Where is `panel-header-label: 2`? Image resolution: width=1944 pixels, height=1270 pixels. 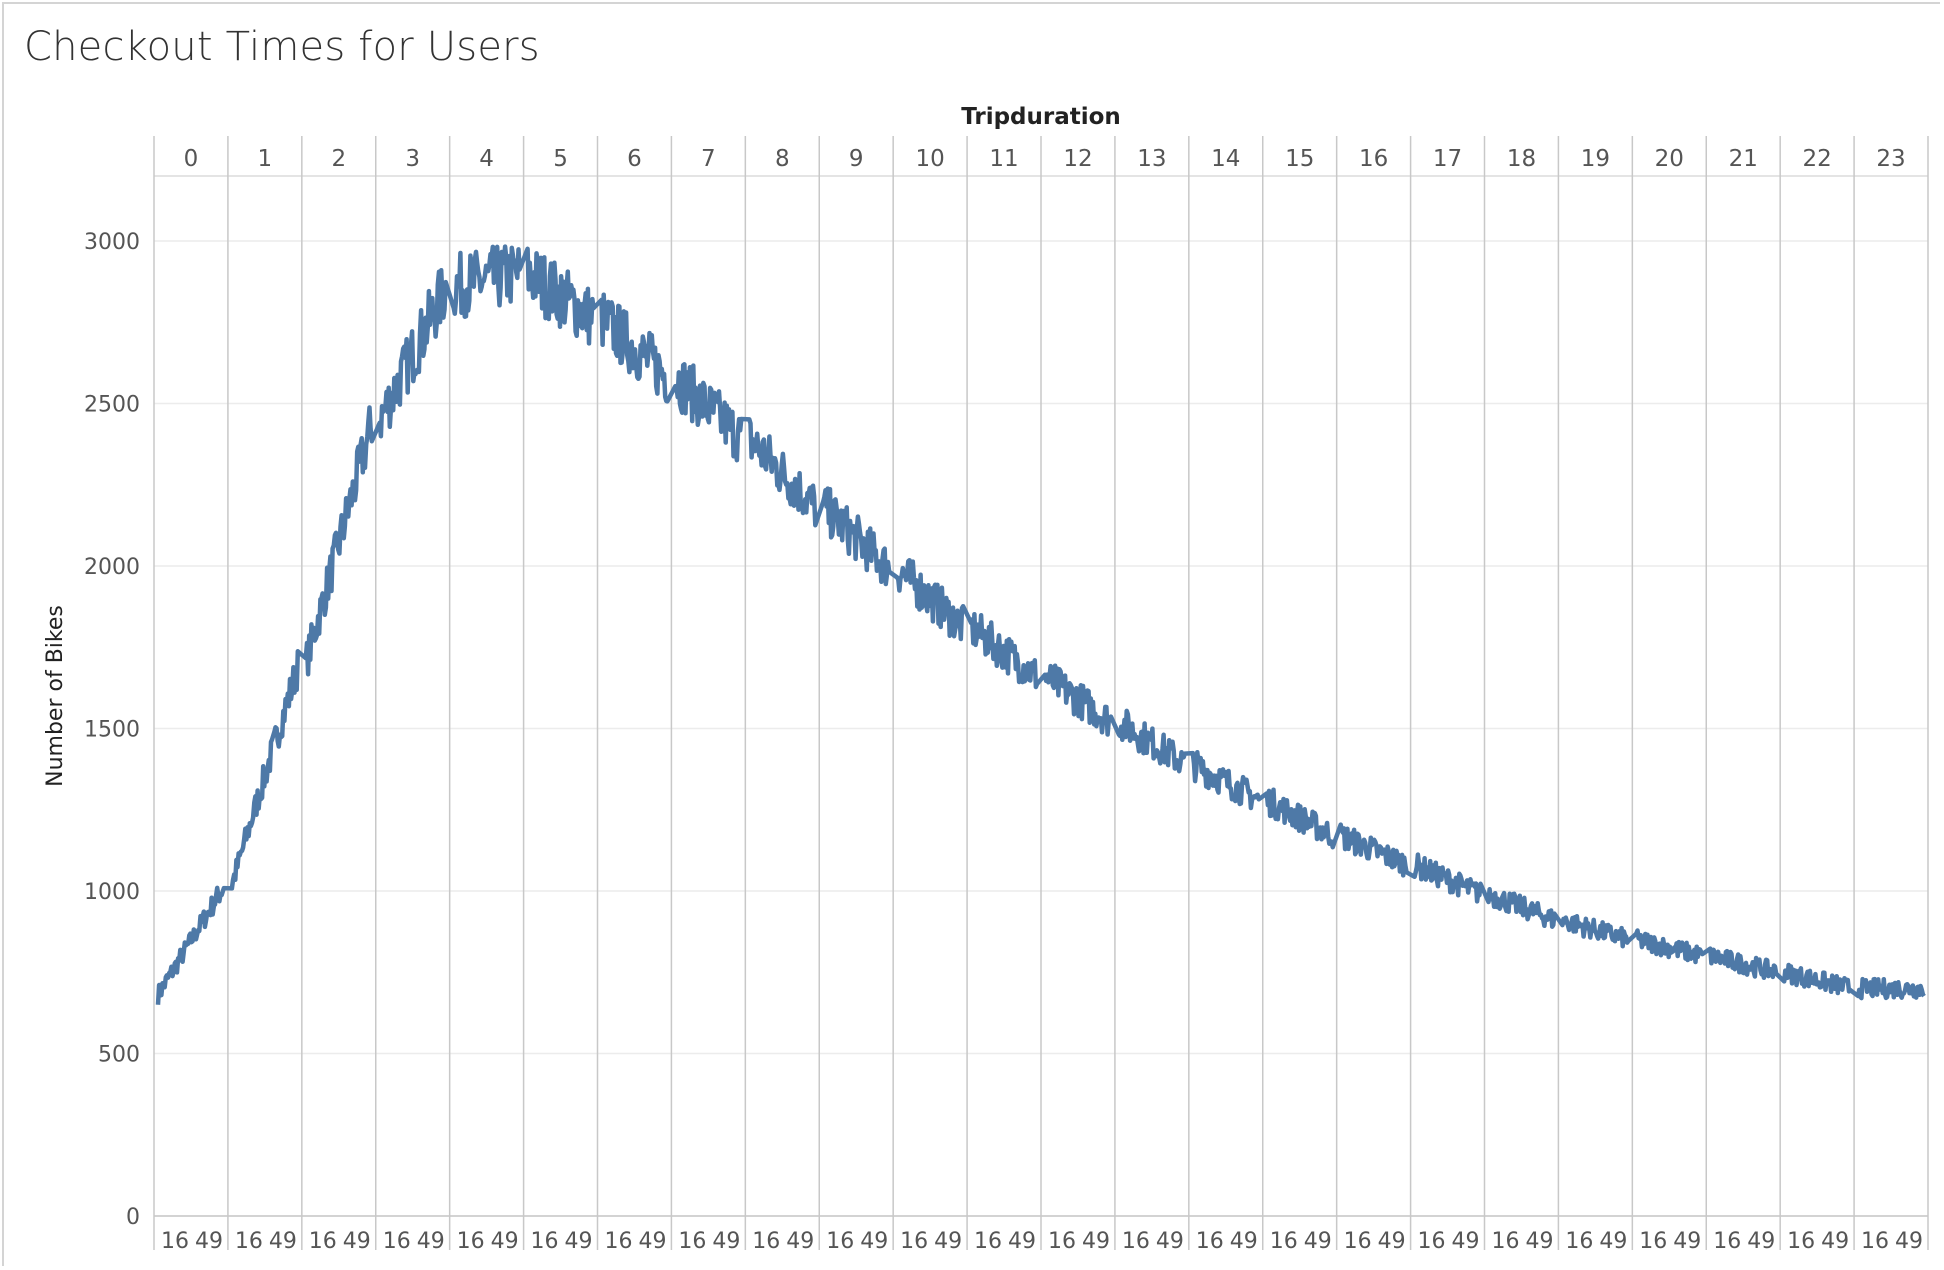 panel-header-label: 2 is located at coordinates (338, 159).